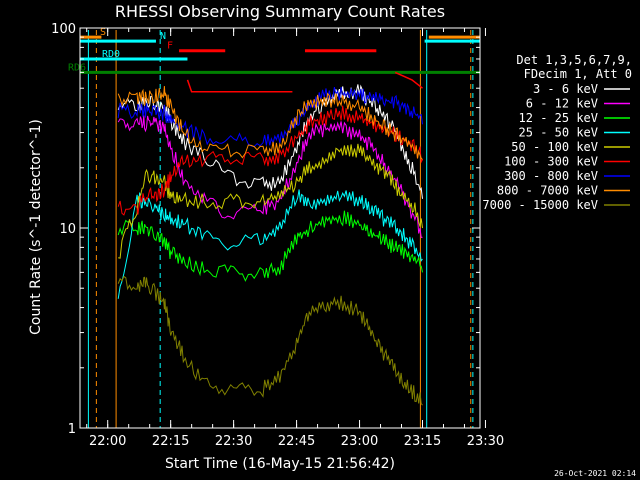 Image resolution: width=640 pixels, height=480 pixels. Describe the element at coordinates (540, 205) in the screenshot. I see `legend-label-8: 7000 - 15000 keV` at that location.